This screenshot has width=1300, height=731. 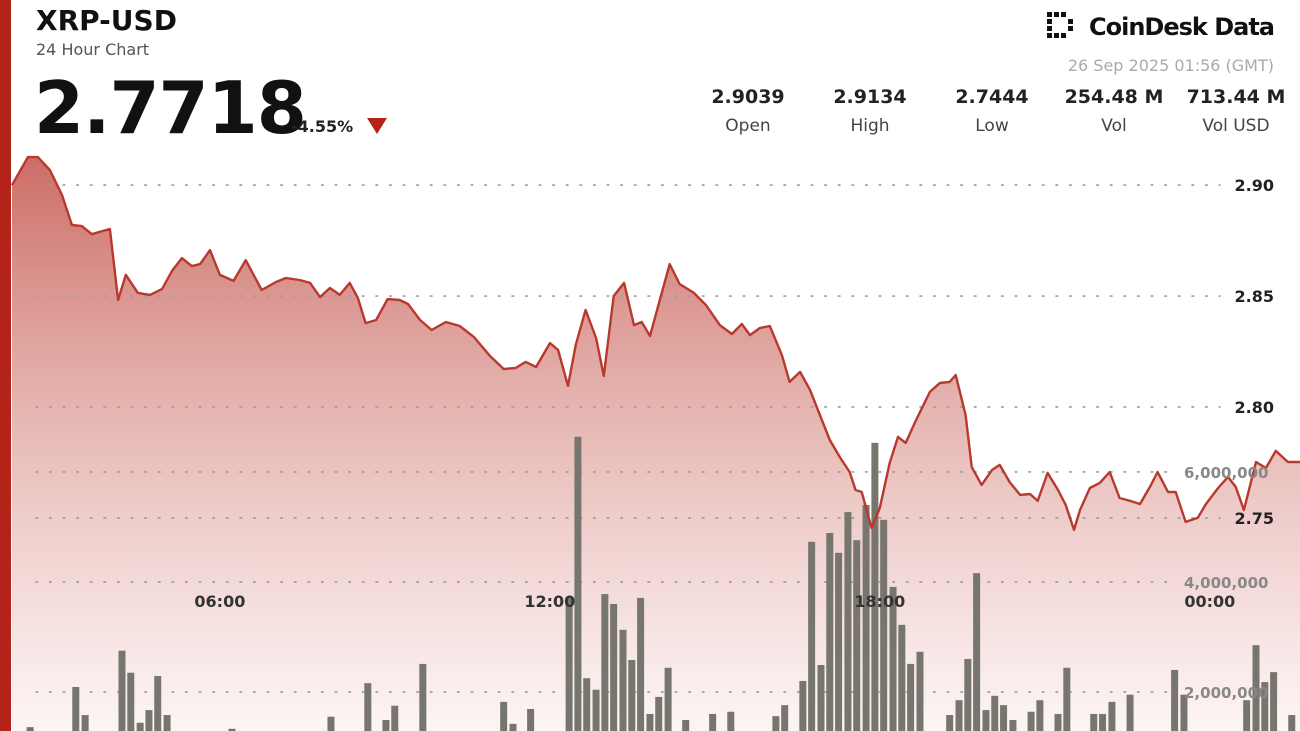 What do you see at coordinates (1254, 185) in the screenshot?
I see `y-tick-label: 2.90` at bounding box center [1254, 185].